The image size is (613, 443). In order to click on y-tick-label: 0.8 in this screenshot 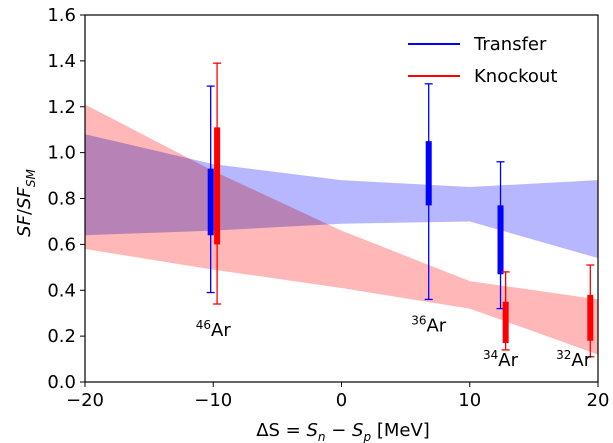, I will do `click(61, 199)`.